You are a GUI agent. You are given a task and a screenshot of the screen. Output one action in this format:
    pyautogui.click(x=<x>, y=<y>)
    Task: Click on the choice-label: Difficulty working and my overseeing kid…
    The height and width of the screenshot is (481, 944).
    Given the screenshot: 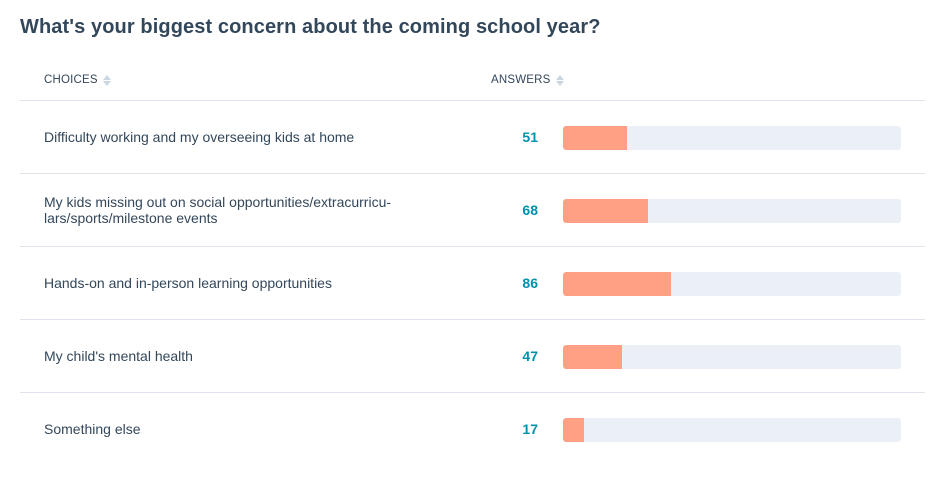 What is the action you would take?
    pyautogui.click(x=199, y=137)
    